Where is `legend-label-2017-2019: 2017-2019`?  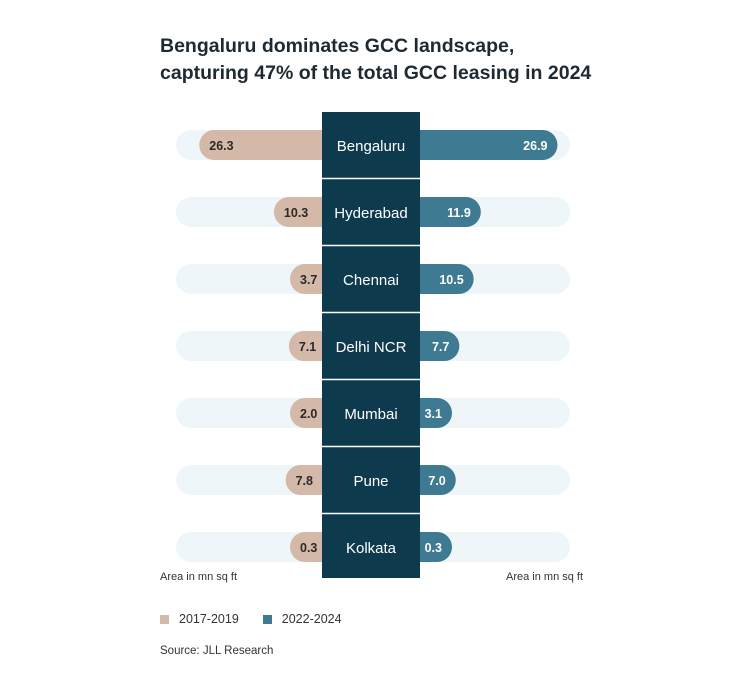
legend-label-2017-2019: 2017-2019 is located at coordinates (209, 619).